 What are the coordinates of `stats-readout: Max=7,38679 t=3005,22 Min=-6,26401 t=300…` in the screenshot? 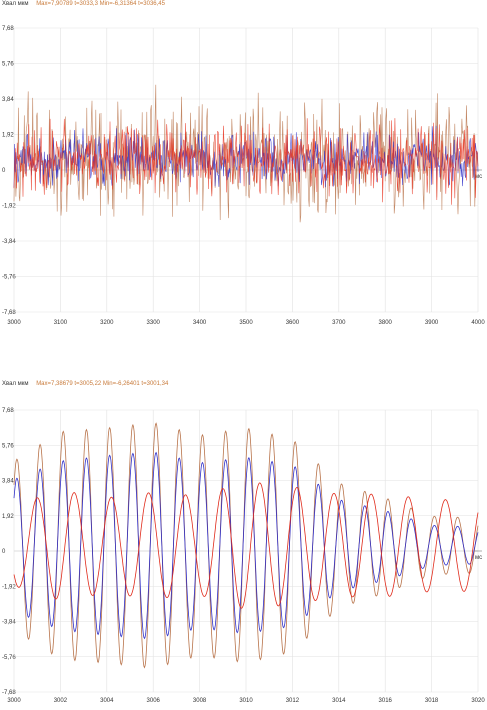 It's located at (102, 384).